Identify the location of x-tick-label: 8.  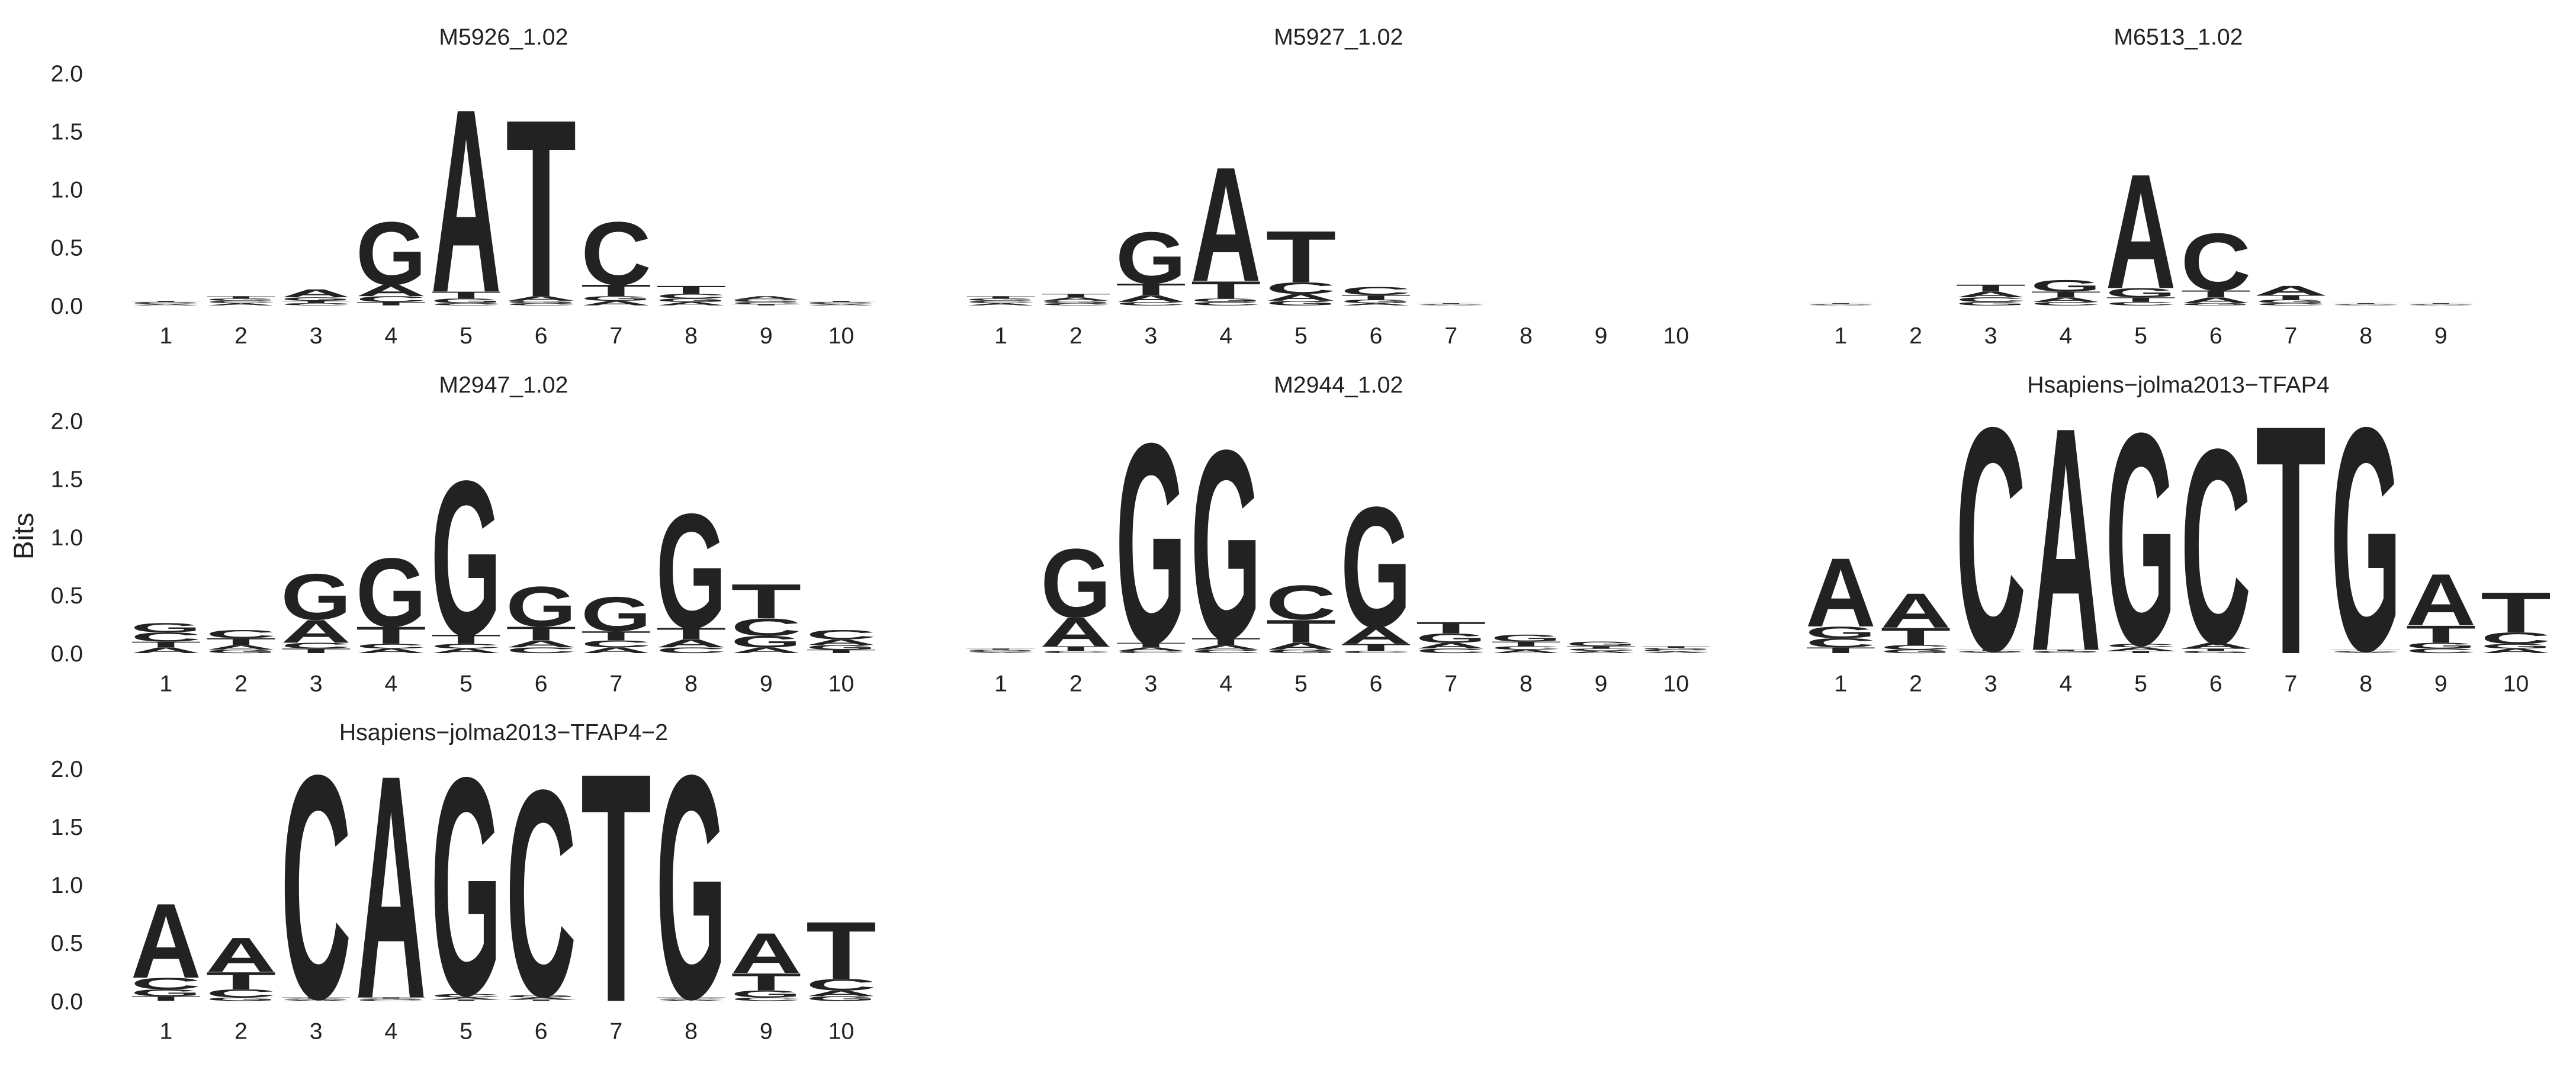
(2365, 683).